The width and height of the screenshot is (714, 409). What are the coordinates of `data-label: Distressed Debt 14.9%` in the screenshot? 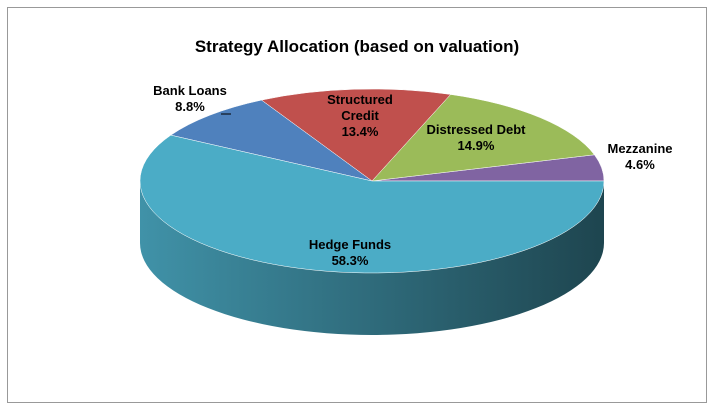 It's located at (476, 138).